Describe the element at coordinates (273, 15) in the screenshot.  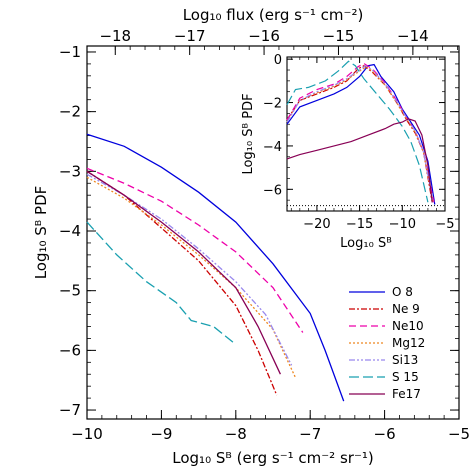
I see `top-x-axis-label: Log₁₀ flux (erg s⁻¹ cm⁻²)` at that location.